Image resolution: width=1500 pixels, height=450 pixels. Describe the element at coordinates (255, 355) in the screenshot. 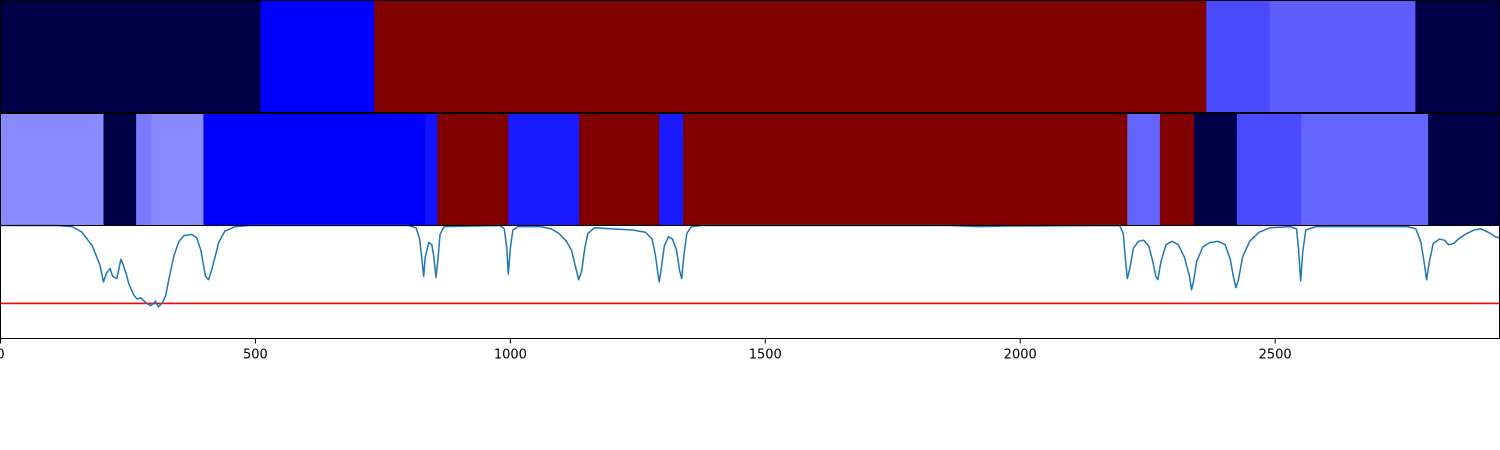

I see `x-tick-label: 500` at that location.